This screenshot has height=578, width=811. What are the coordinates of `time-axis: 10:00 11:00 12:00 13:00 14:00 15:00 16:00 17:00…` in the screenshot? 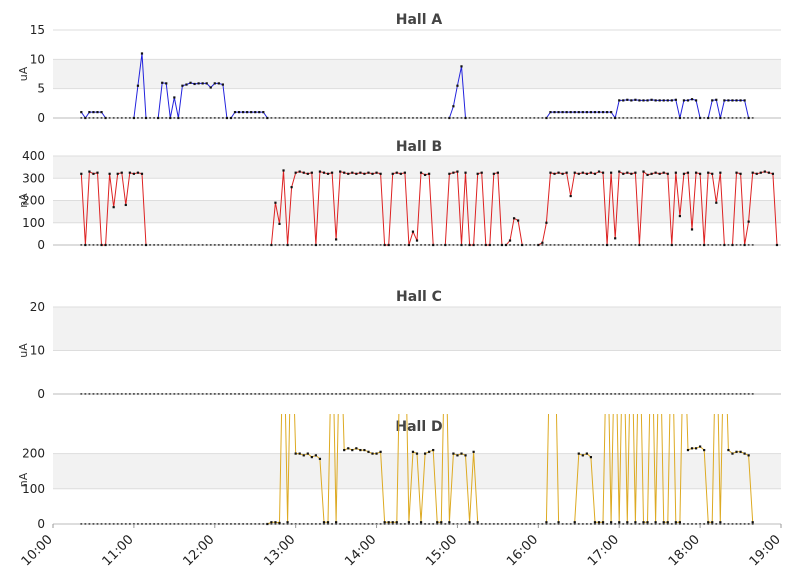 It's located at (401, 546).